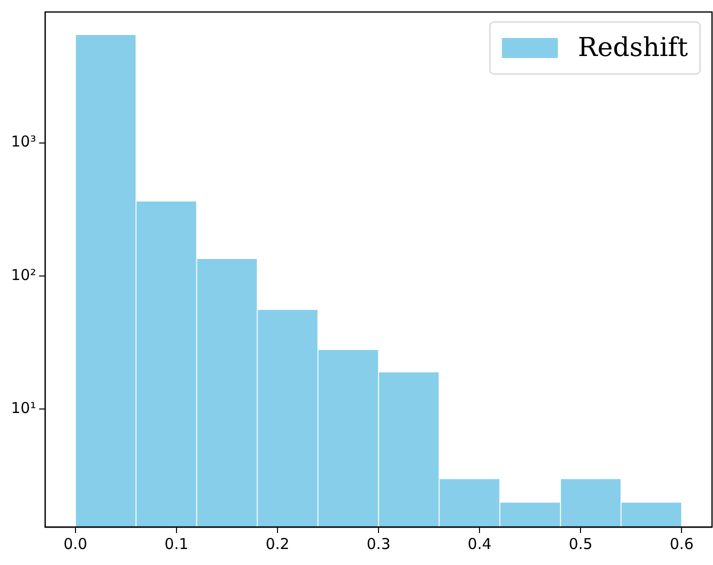 The image size is (713, 565). I want to click on x-tick-label: 0.6, so click(682, 543).